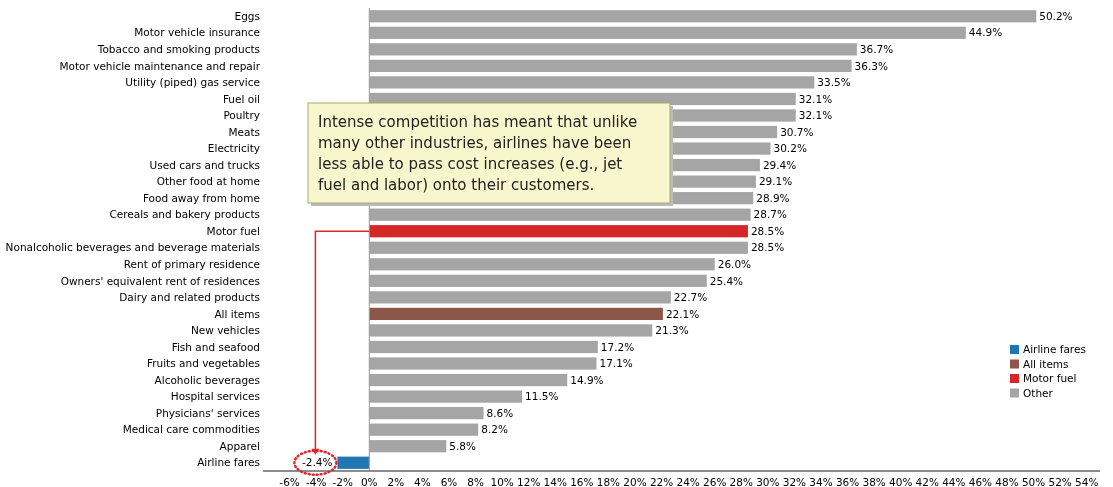  What do you see at coordinates (954, 481) in the screenshot?
I see `x-tick-label: 44%` at bounding box center [954, 481].